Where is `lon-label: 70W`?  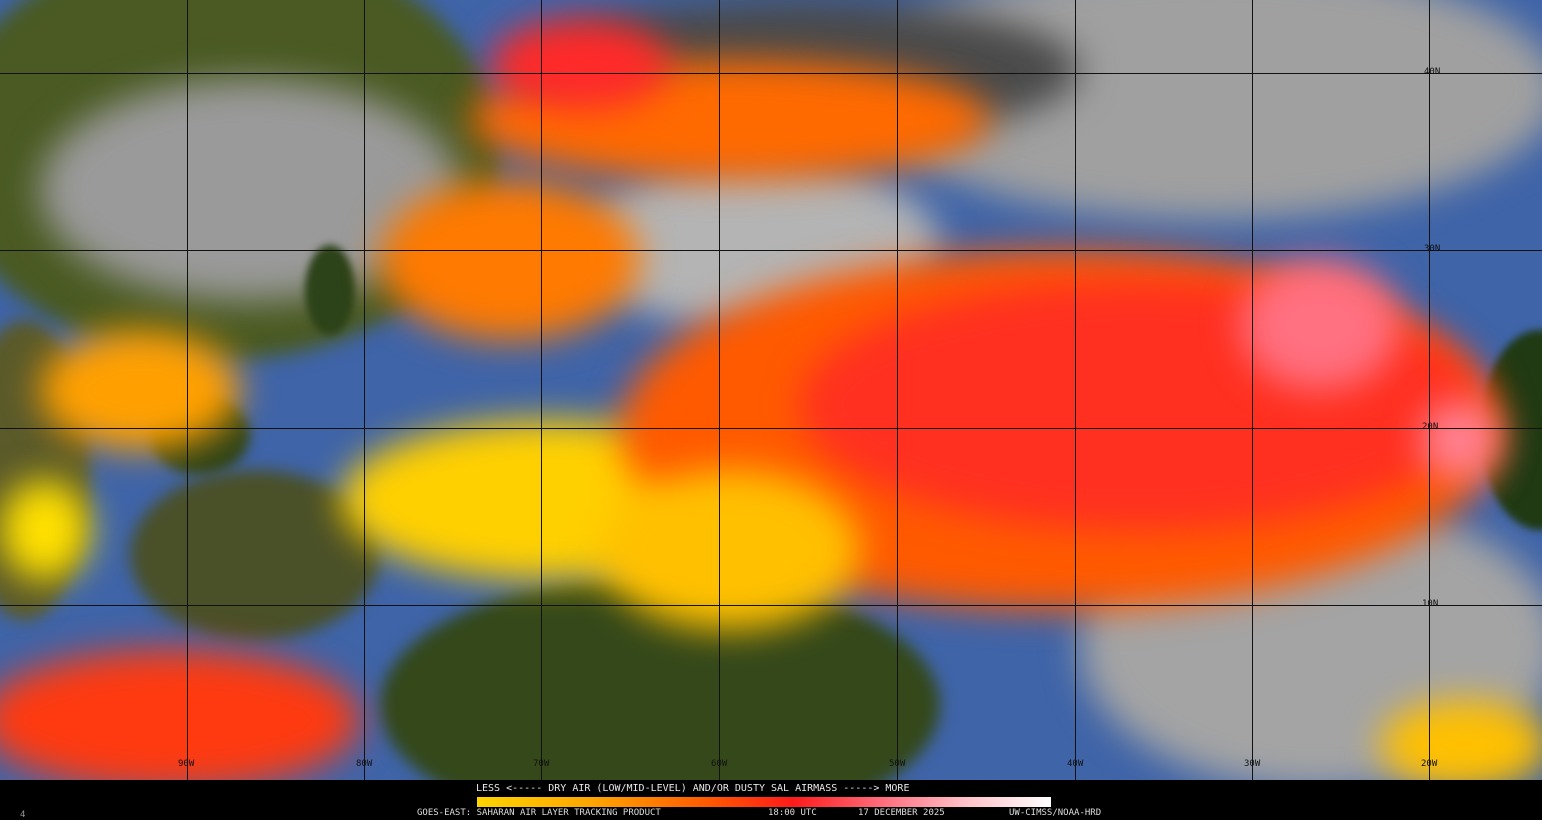
lon-label: 70W is located at coordinates (541, 764).